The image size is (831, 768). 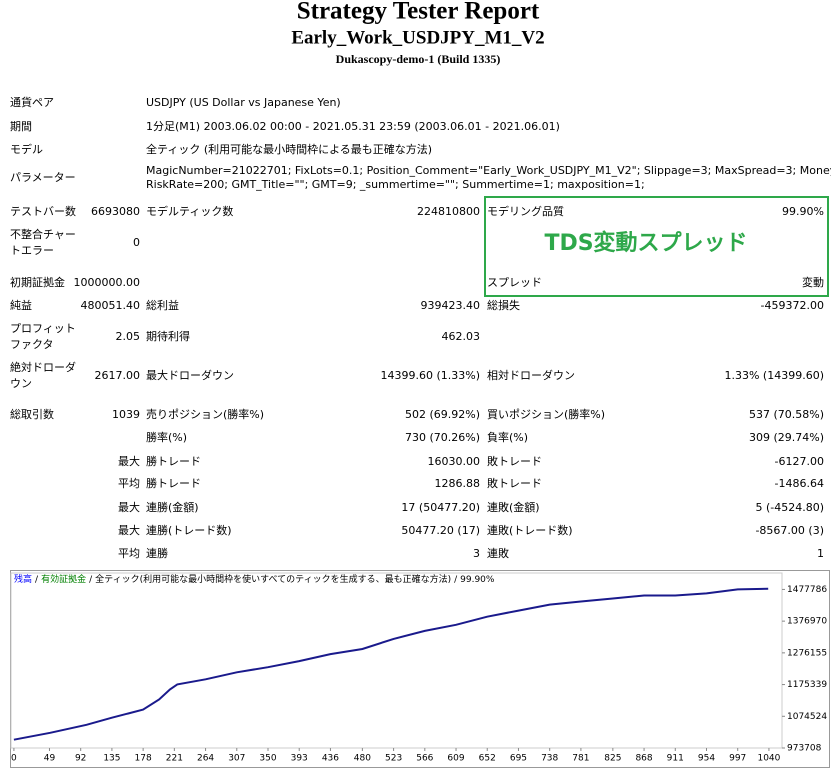 I want to click on y-tick-label: 1175339, so click(x=807, y=685).